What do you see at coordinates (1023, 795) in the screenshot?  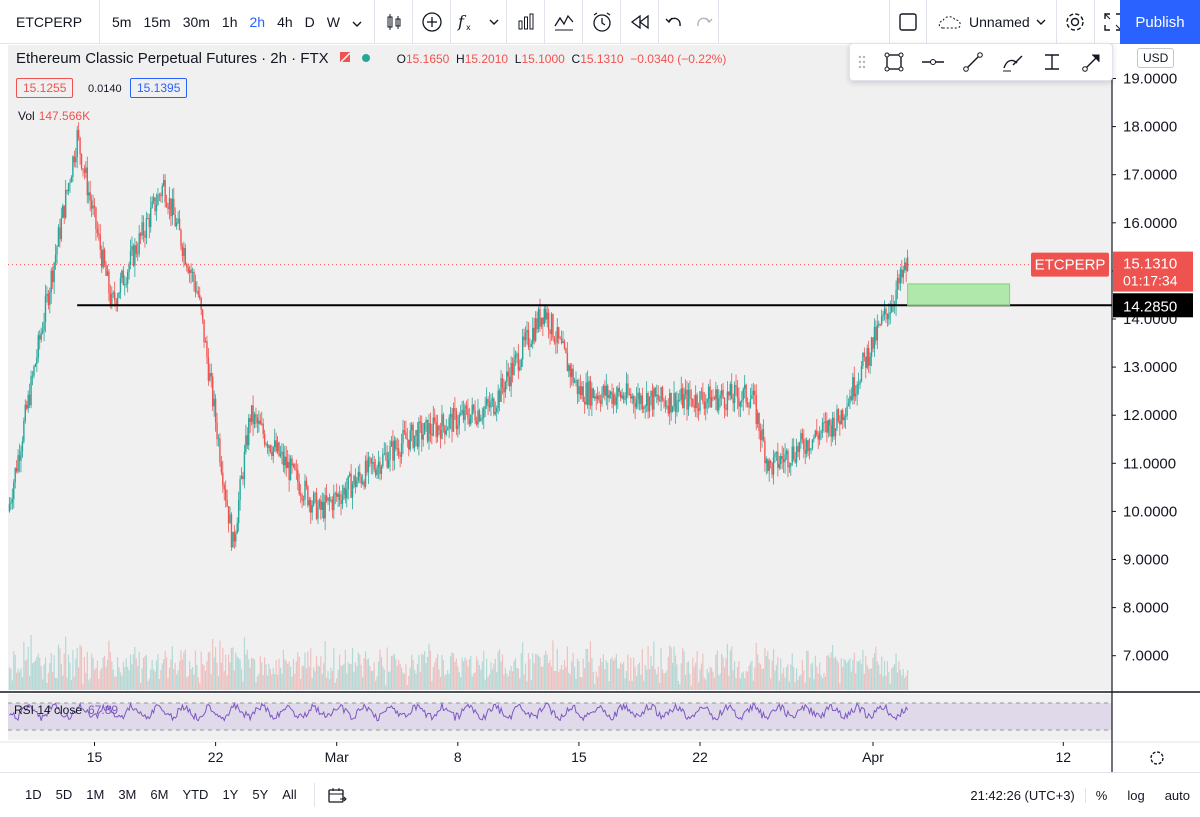 I see `clock-timezone: 21:42:26 (UTC+3)` at bounding box center [1023, 795].